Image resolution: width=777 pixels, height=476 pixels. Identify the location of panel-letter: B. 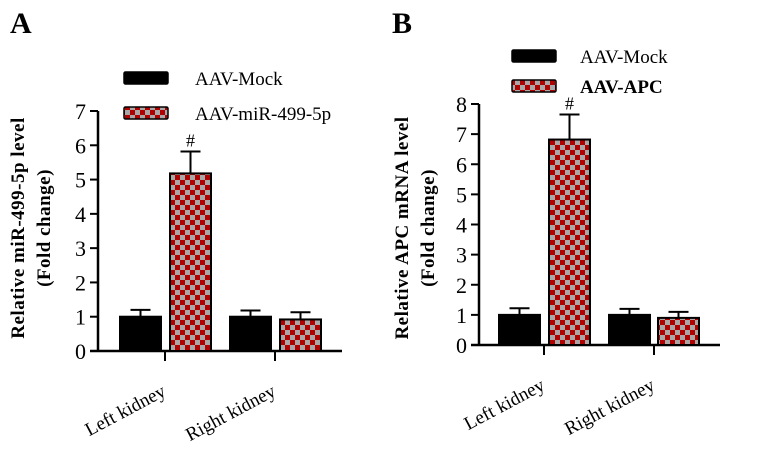
(402, 23).